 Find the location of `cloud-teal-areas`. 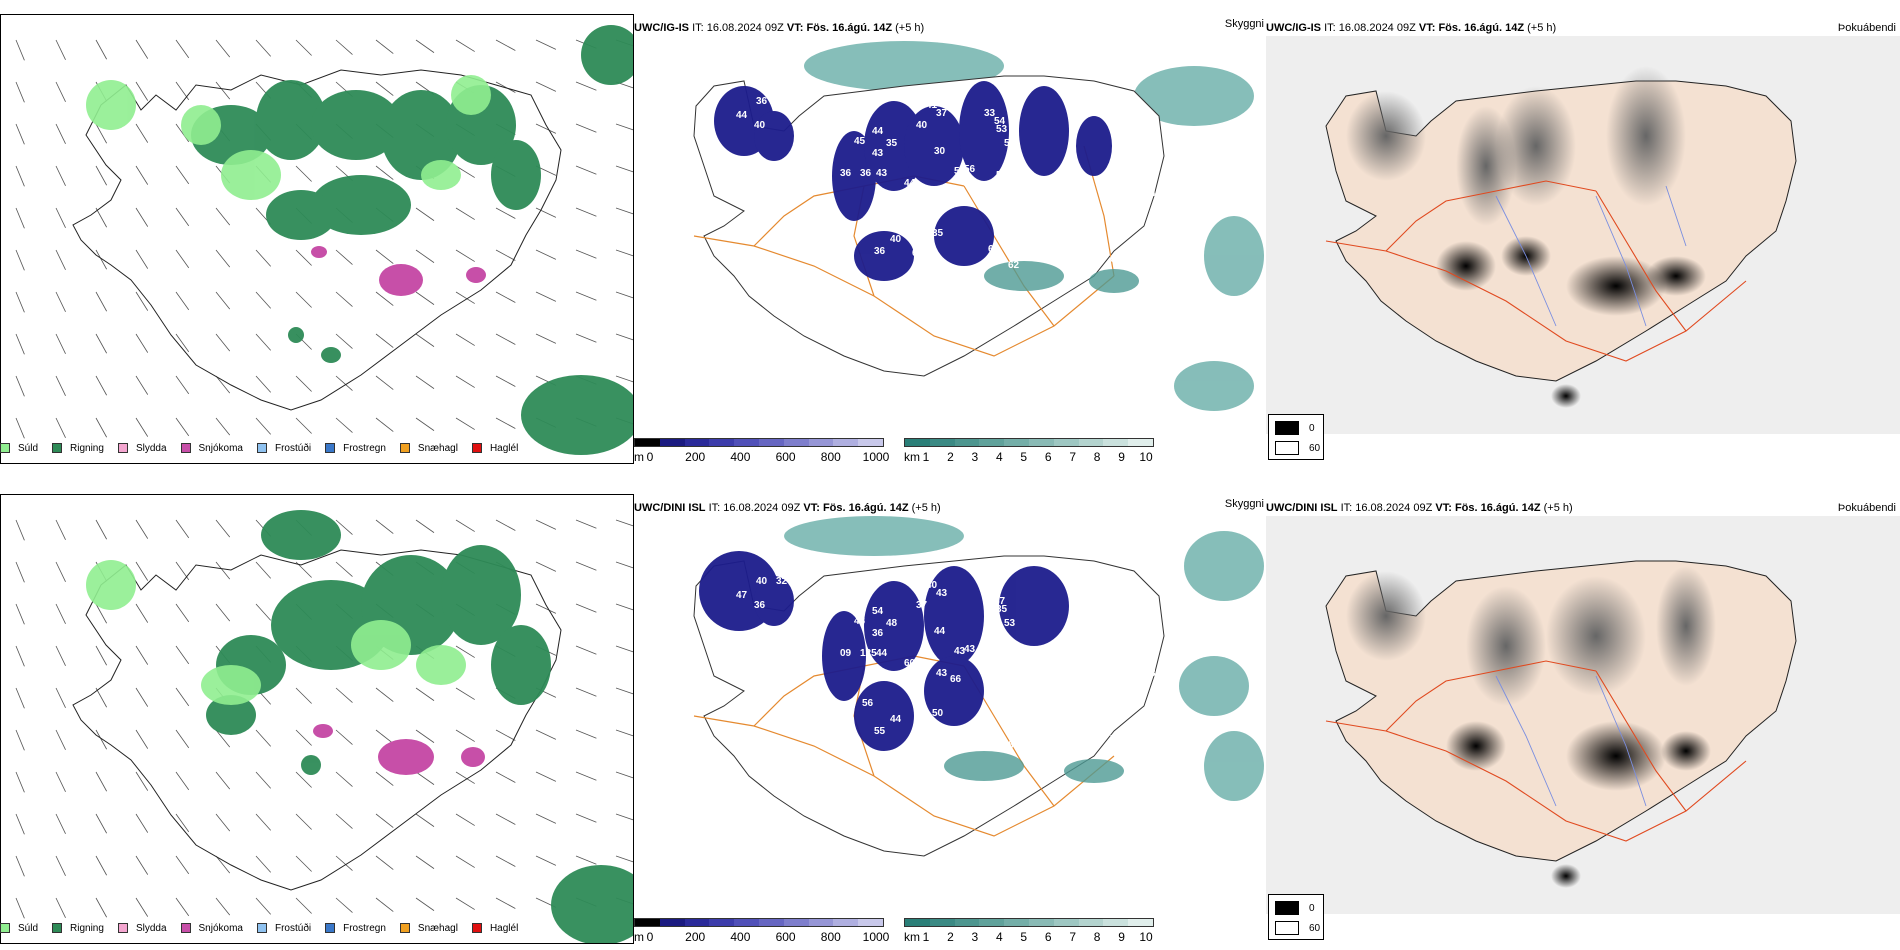

cloud-teal-areas is located at coordinates (1024, 658).